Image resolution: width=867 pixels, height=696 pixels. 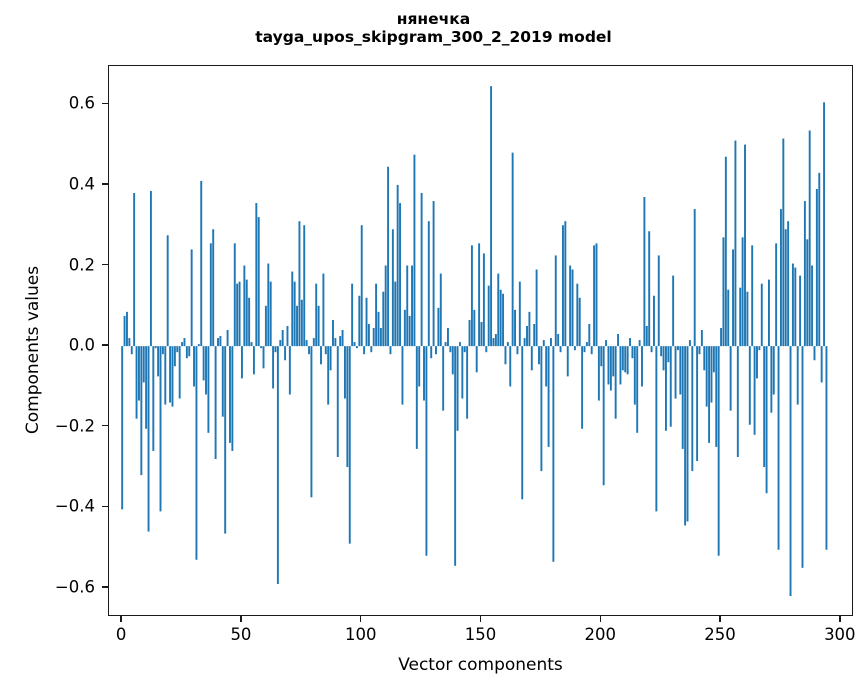 What do you see at coordinates (840, 634) in the screenshot?
I see `x-tick-label: 300` at bounding box center [840, 634].